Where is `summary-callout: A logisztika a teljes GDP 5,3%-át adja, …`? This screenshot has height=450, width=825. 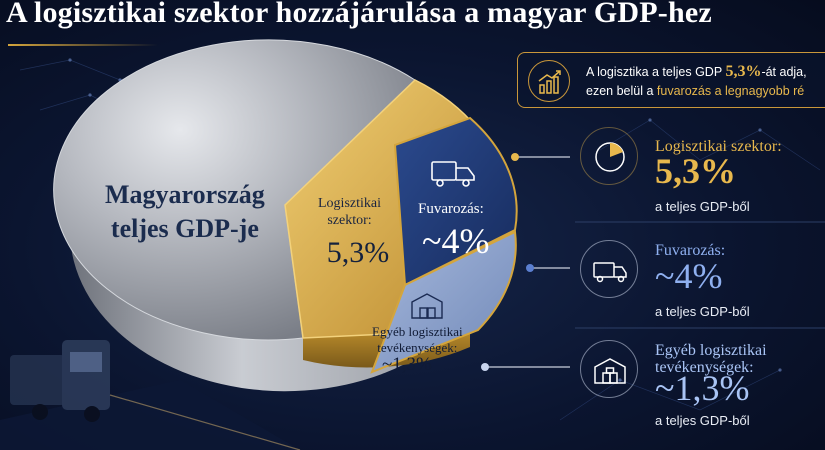
summary-callout: A logisztika a teljes GDP 5,3%-át adja, … is located at coordinates (671, 80).